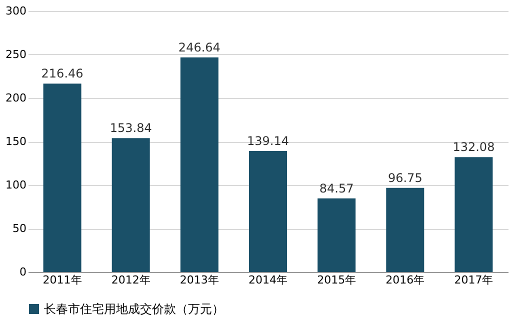  Describe the element at coordinates (16, 98) in the screenshot. I see `y-tick-label: 200` at that location.